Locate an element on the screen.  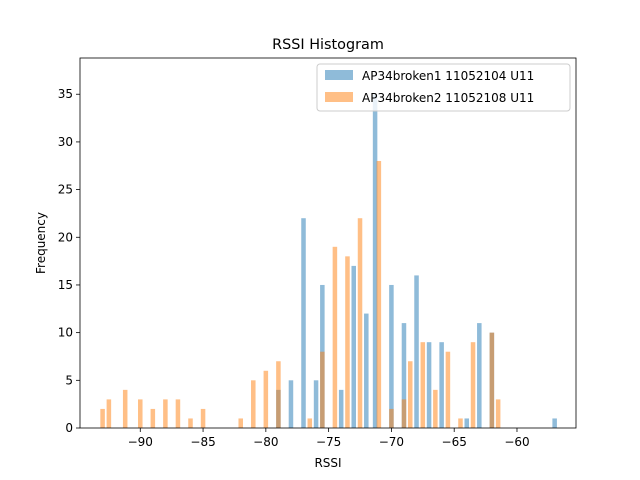
y-axis-label: Frequency is located at coordinates (41, 243).